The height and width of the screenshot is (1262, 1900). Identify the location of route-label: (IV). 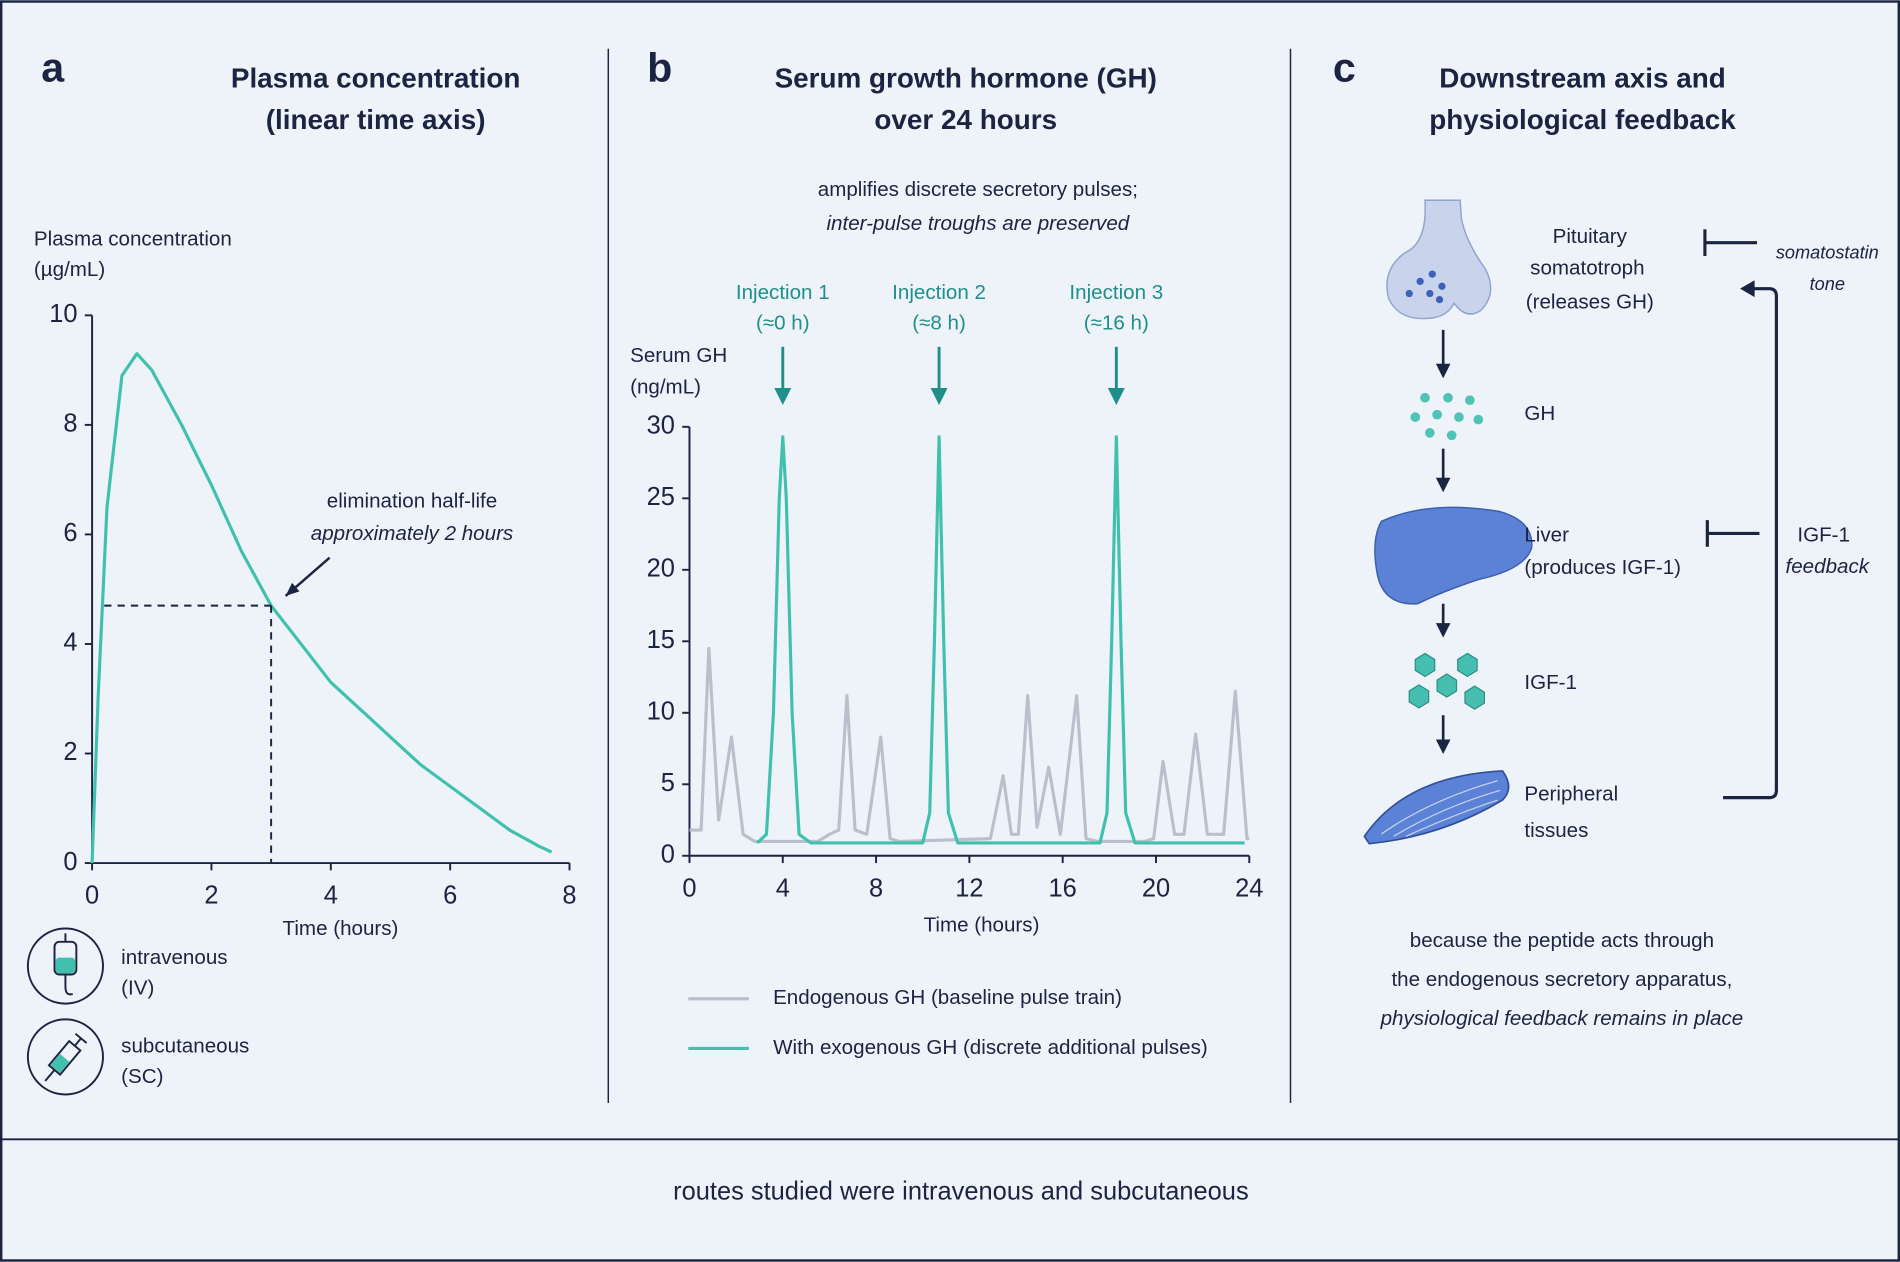
(137, 988).